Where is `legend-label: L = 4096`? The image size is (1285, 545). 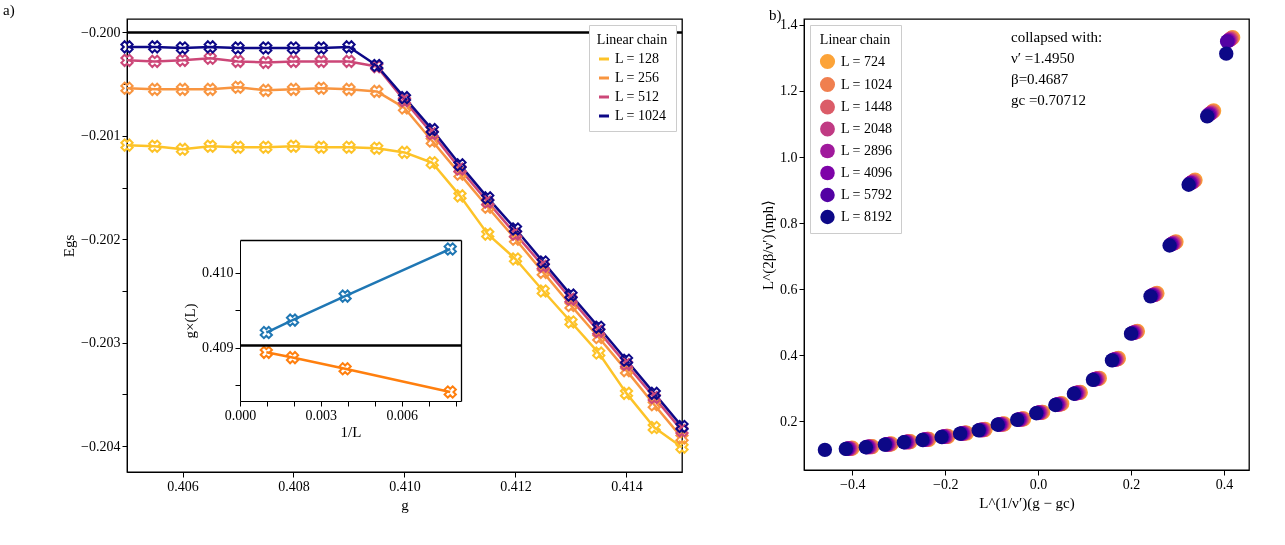
legend-label: L = 4096 is located at coordinates (866, 172).